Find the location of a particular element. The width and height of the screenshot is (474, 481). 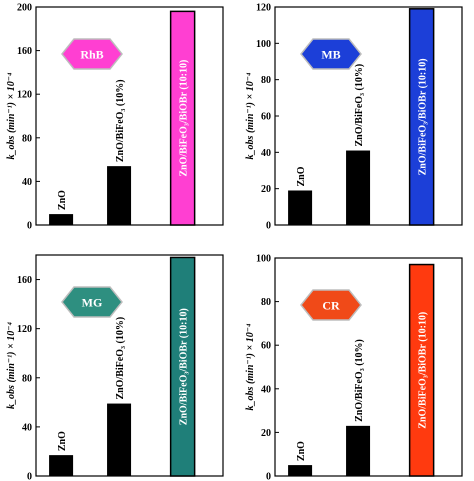

dye-badge-label: CR is located at coordinates (331, 306).